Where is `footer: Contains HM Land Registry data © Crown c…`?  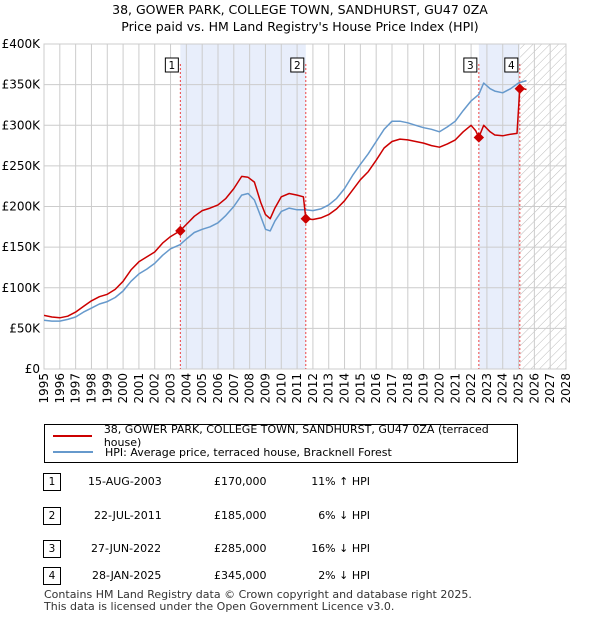 footer: Contains HM Land Registry data © Crown c… is located at coordinates (258, 601).